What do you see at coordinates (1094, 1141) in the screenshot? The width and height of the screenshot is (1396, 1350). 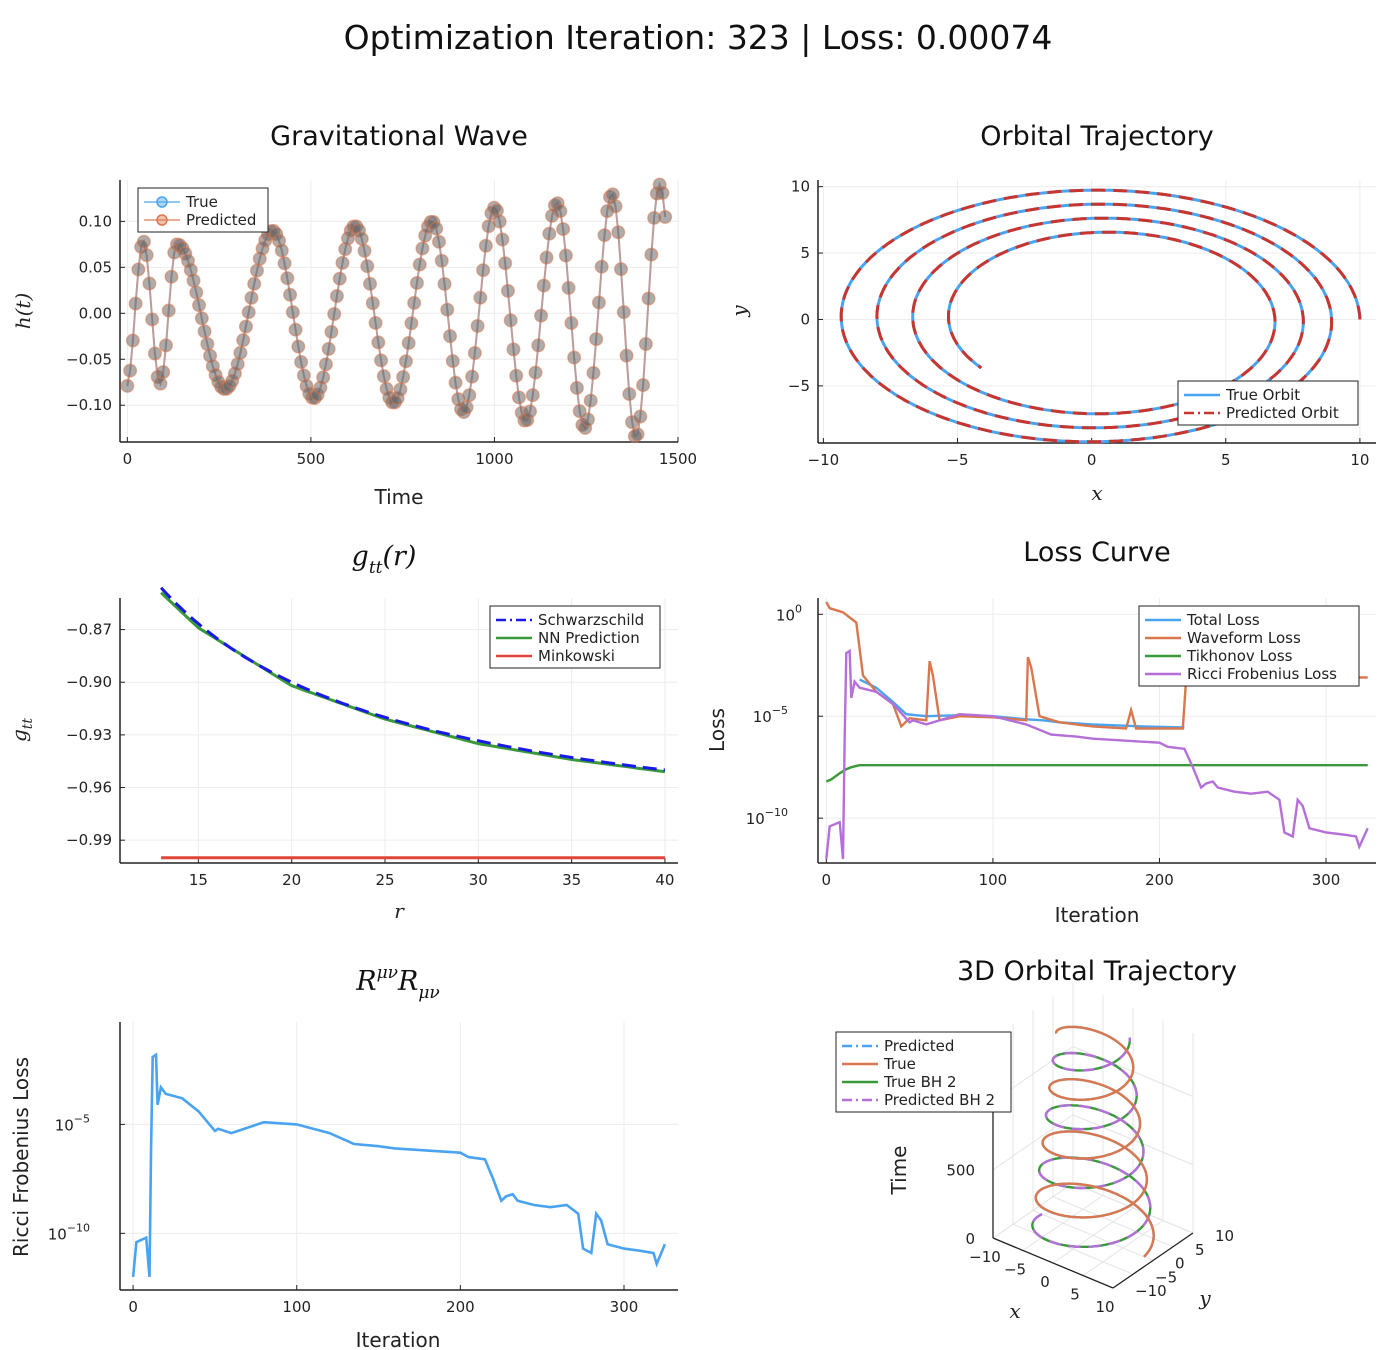 I see `true-line` at bounding box center [1094, 1141].